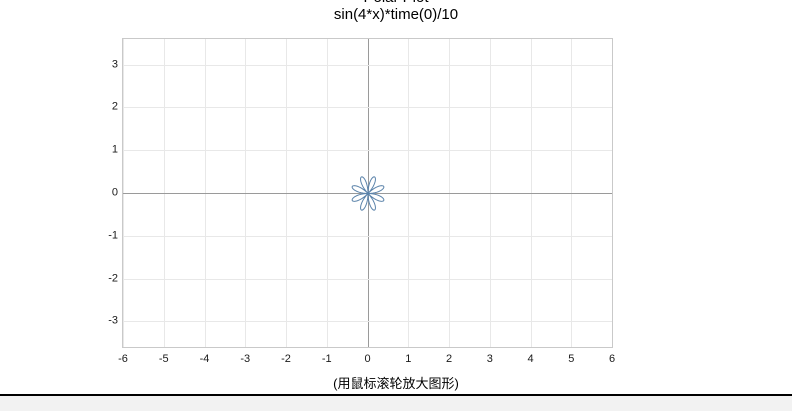 The width and height of the screenshot is (792, 411). Describe the element at coordinates (123, 359) in the screenshot. I see `x-tick-label: -6` at that location.